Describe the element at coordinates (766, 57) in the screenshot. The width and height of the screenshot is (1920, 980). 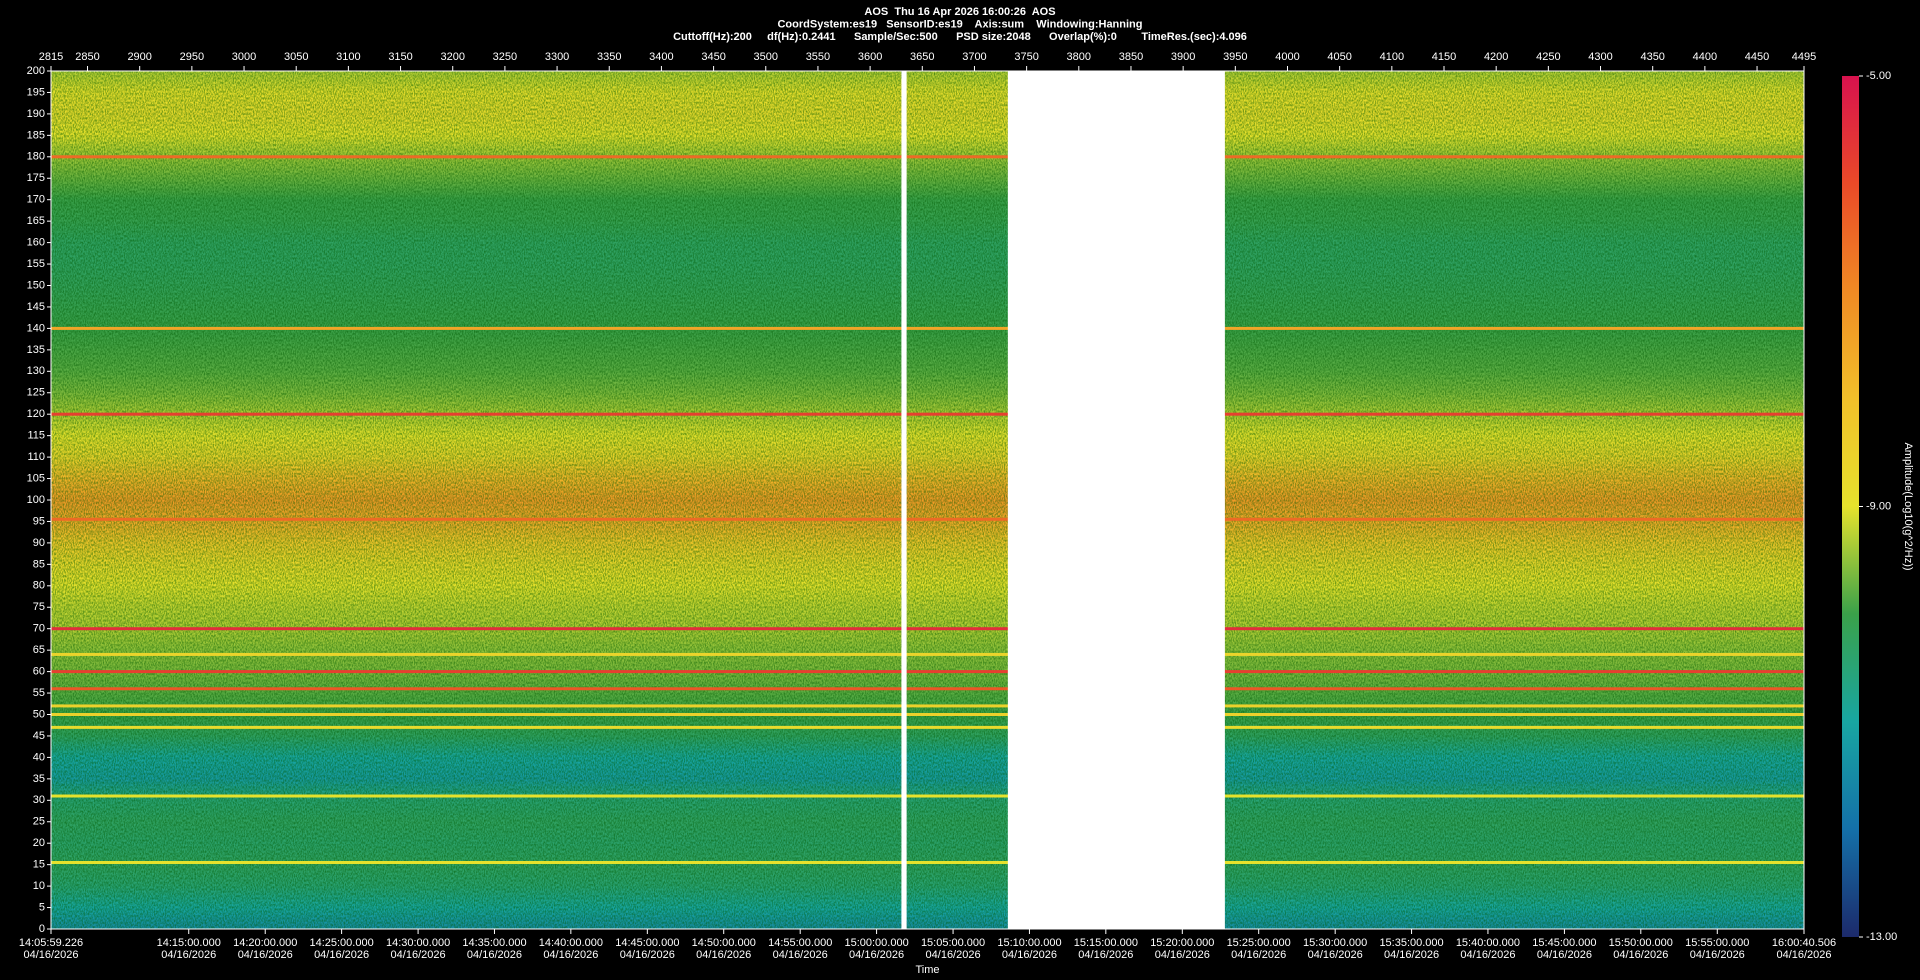
I see `x-tick-label: 3500` at that location.